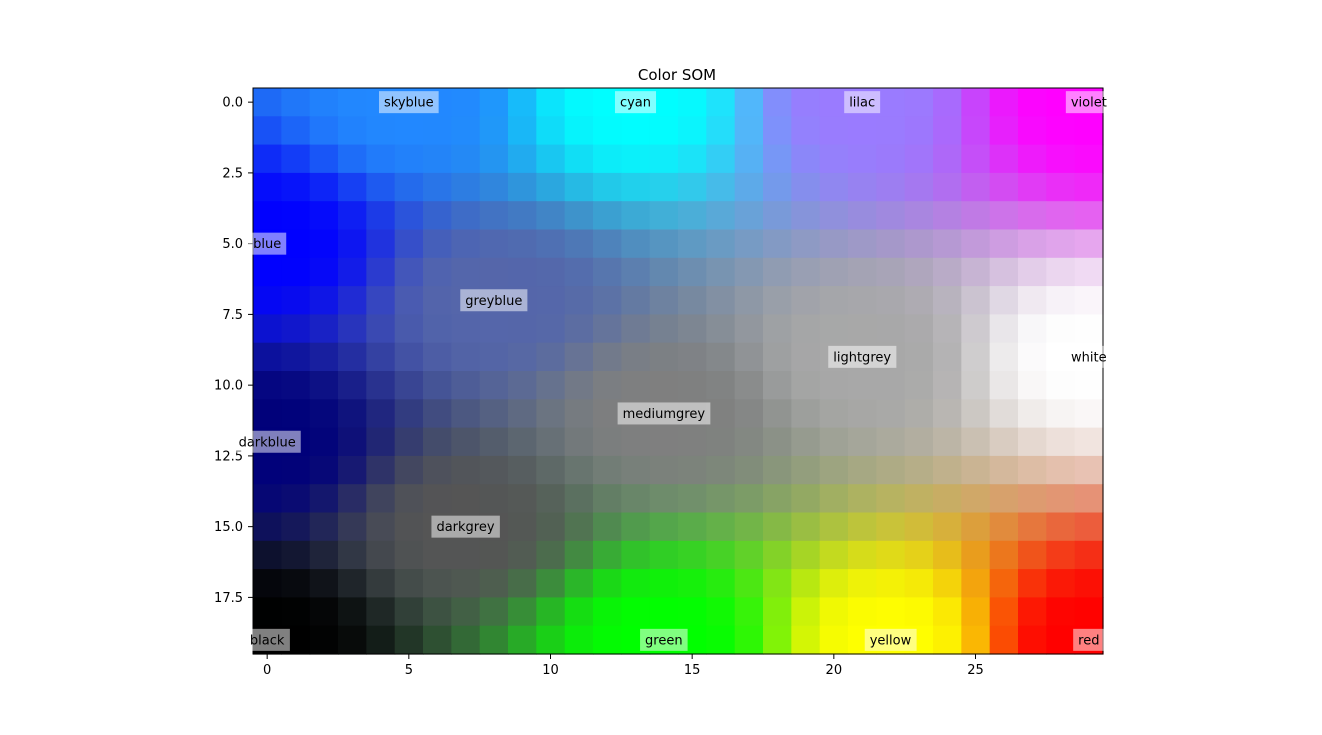 This screenshot has height=735, width=1322. Describe the element at coordinates (409, 103) in the screenshot. I see `annotation-label: skyblue` at that location.